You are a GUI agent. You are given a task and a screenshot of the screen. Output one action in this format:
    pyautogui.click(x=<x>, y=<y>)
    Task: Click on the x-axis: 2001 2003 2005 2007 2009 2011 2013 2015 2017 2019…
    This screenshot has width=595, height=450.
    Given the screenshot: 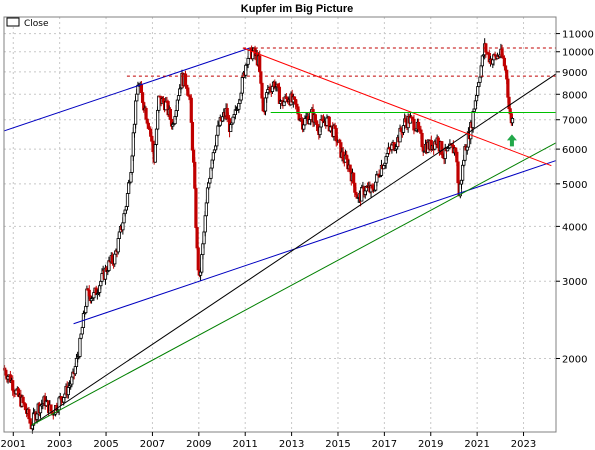 What is the action you would take?
    pyautogui.click(x=268, y=441)
    